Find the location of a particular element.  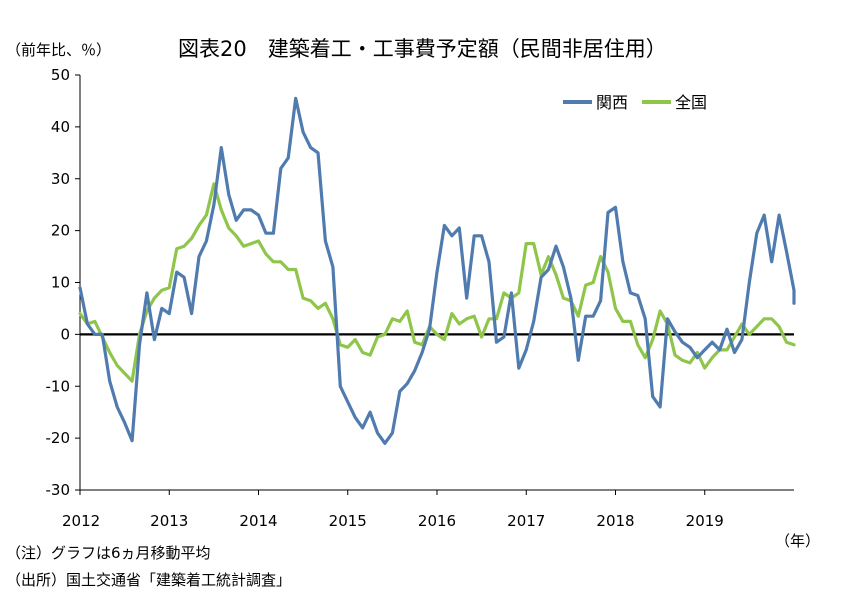

y-tick-label: -20 is located at coordinates (58, 438).